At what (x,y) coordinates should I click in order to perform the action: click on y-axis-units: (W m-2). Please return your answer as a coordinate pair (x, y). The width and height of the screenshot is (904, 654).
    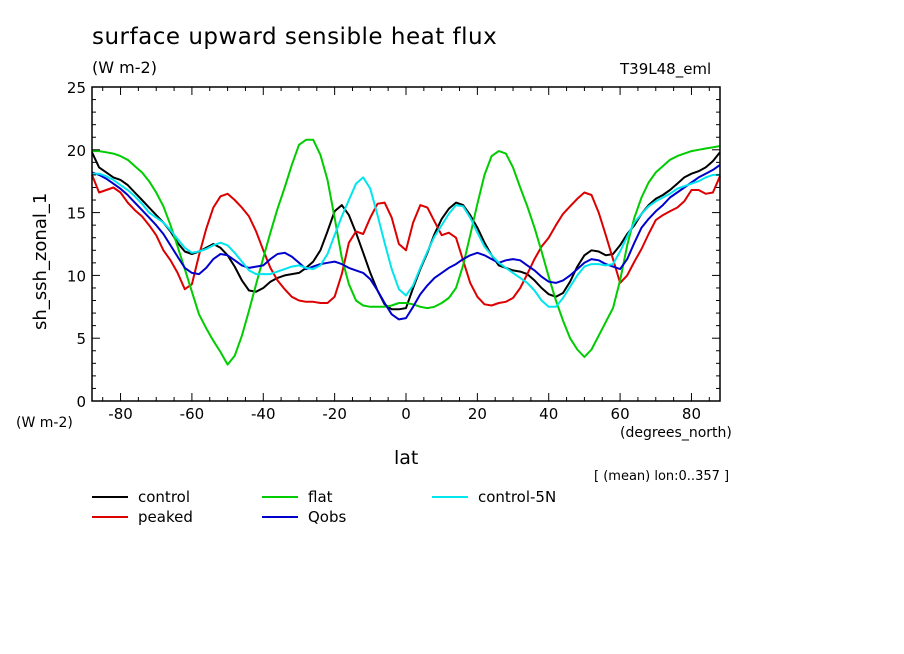
    Looking at the image, I should click on (44, 423).